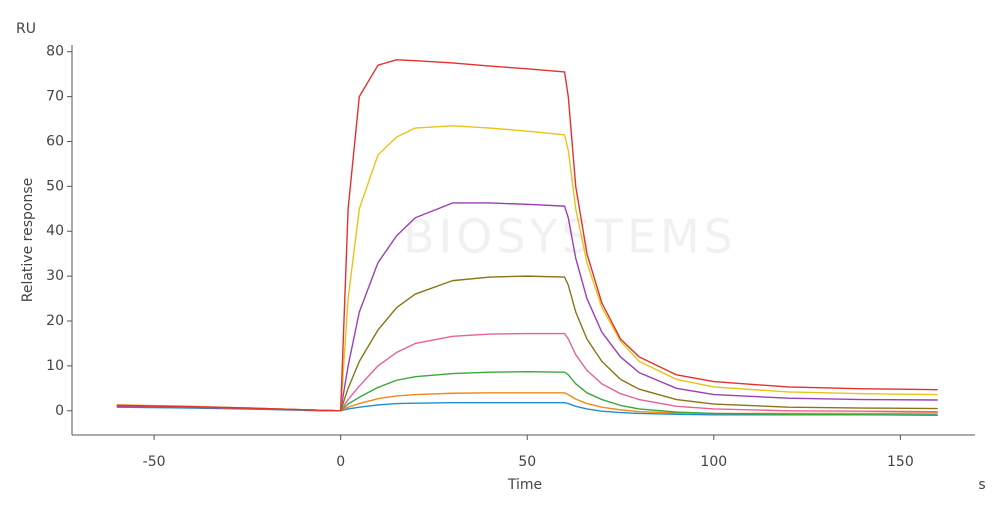 The width and height of the screenshot is (1000, 513). I want to click on y-tick-label: 70, so click(55, 97).